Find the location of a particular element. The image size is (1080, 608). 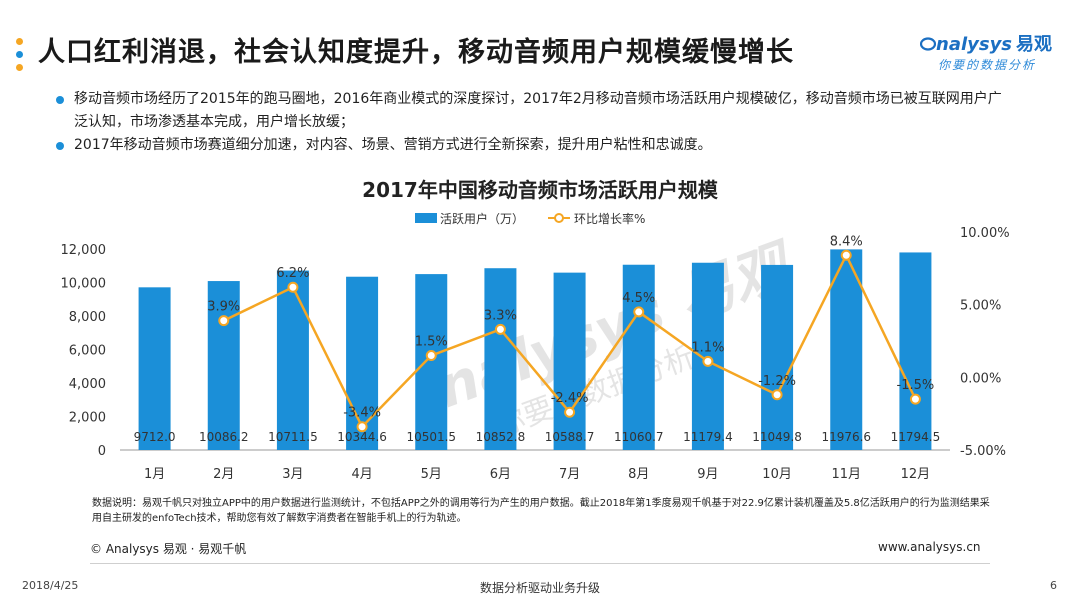

y-right-tick-label: 5.00% is located at coordinates (980, 306).